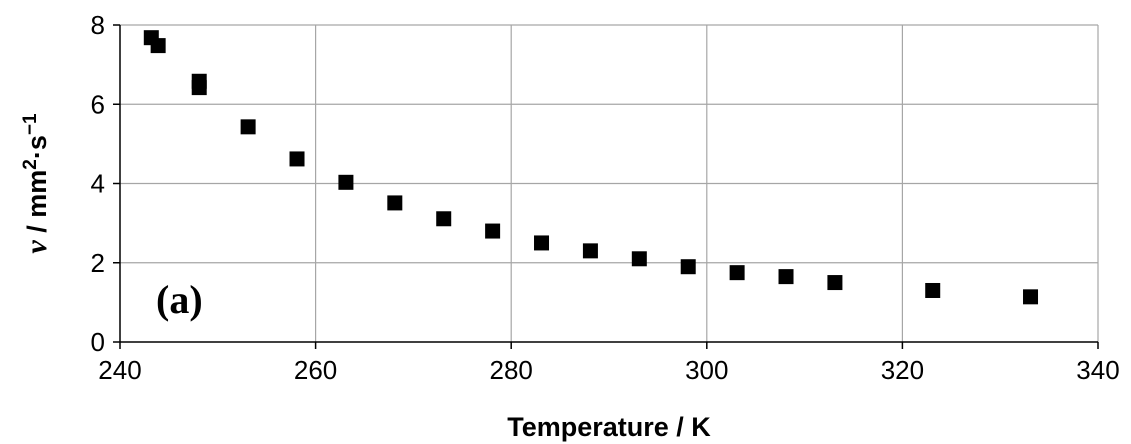  What do you see at coordinates (1097, 370) in the screenshot?
I see `x-tick-label: 340` at bounding box center [1097, 370].